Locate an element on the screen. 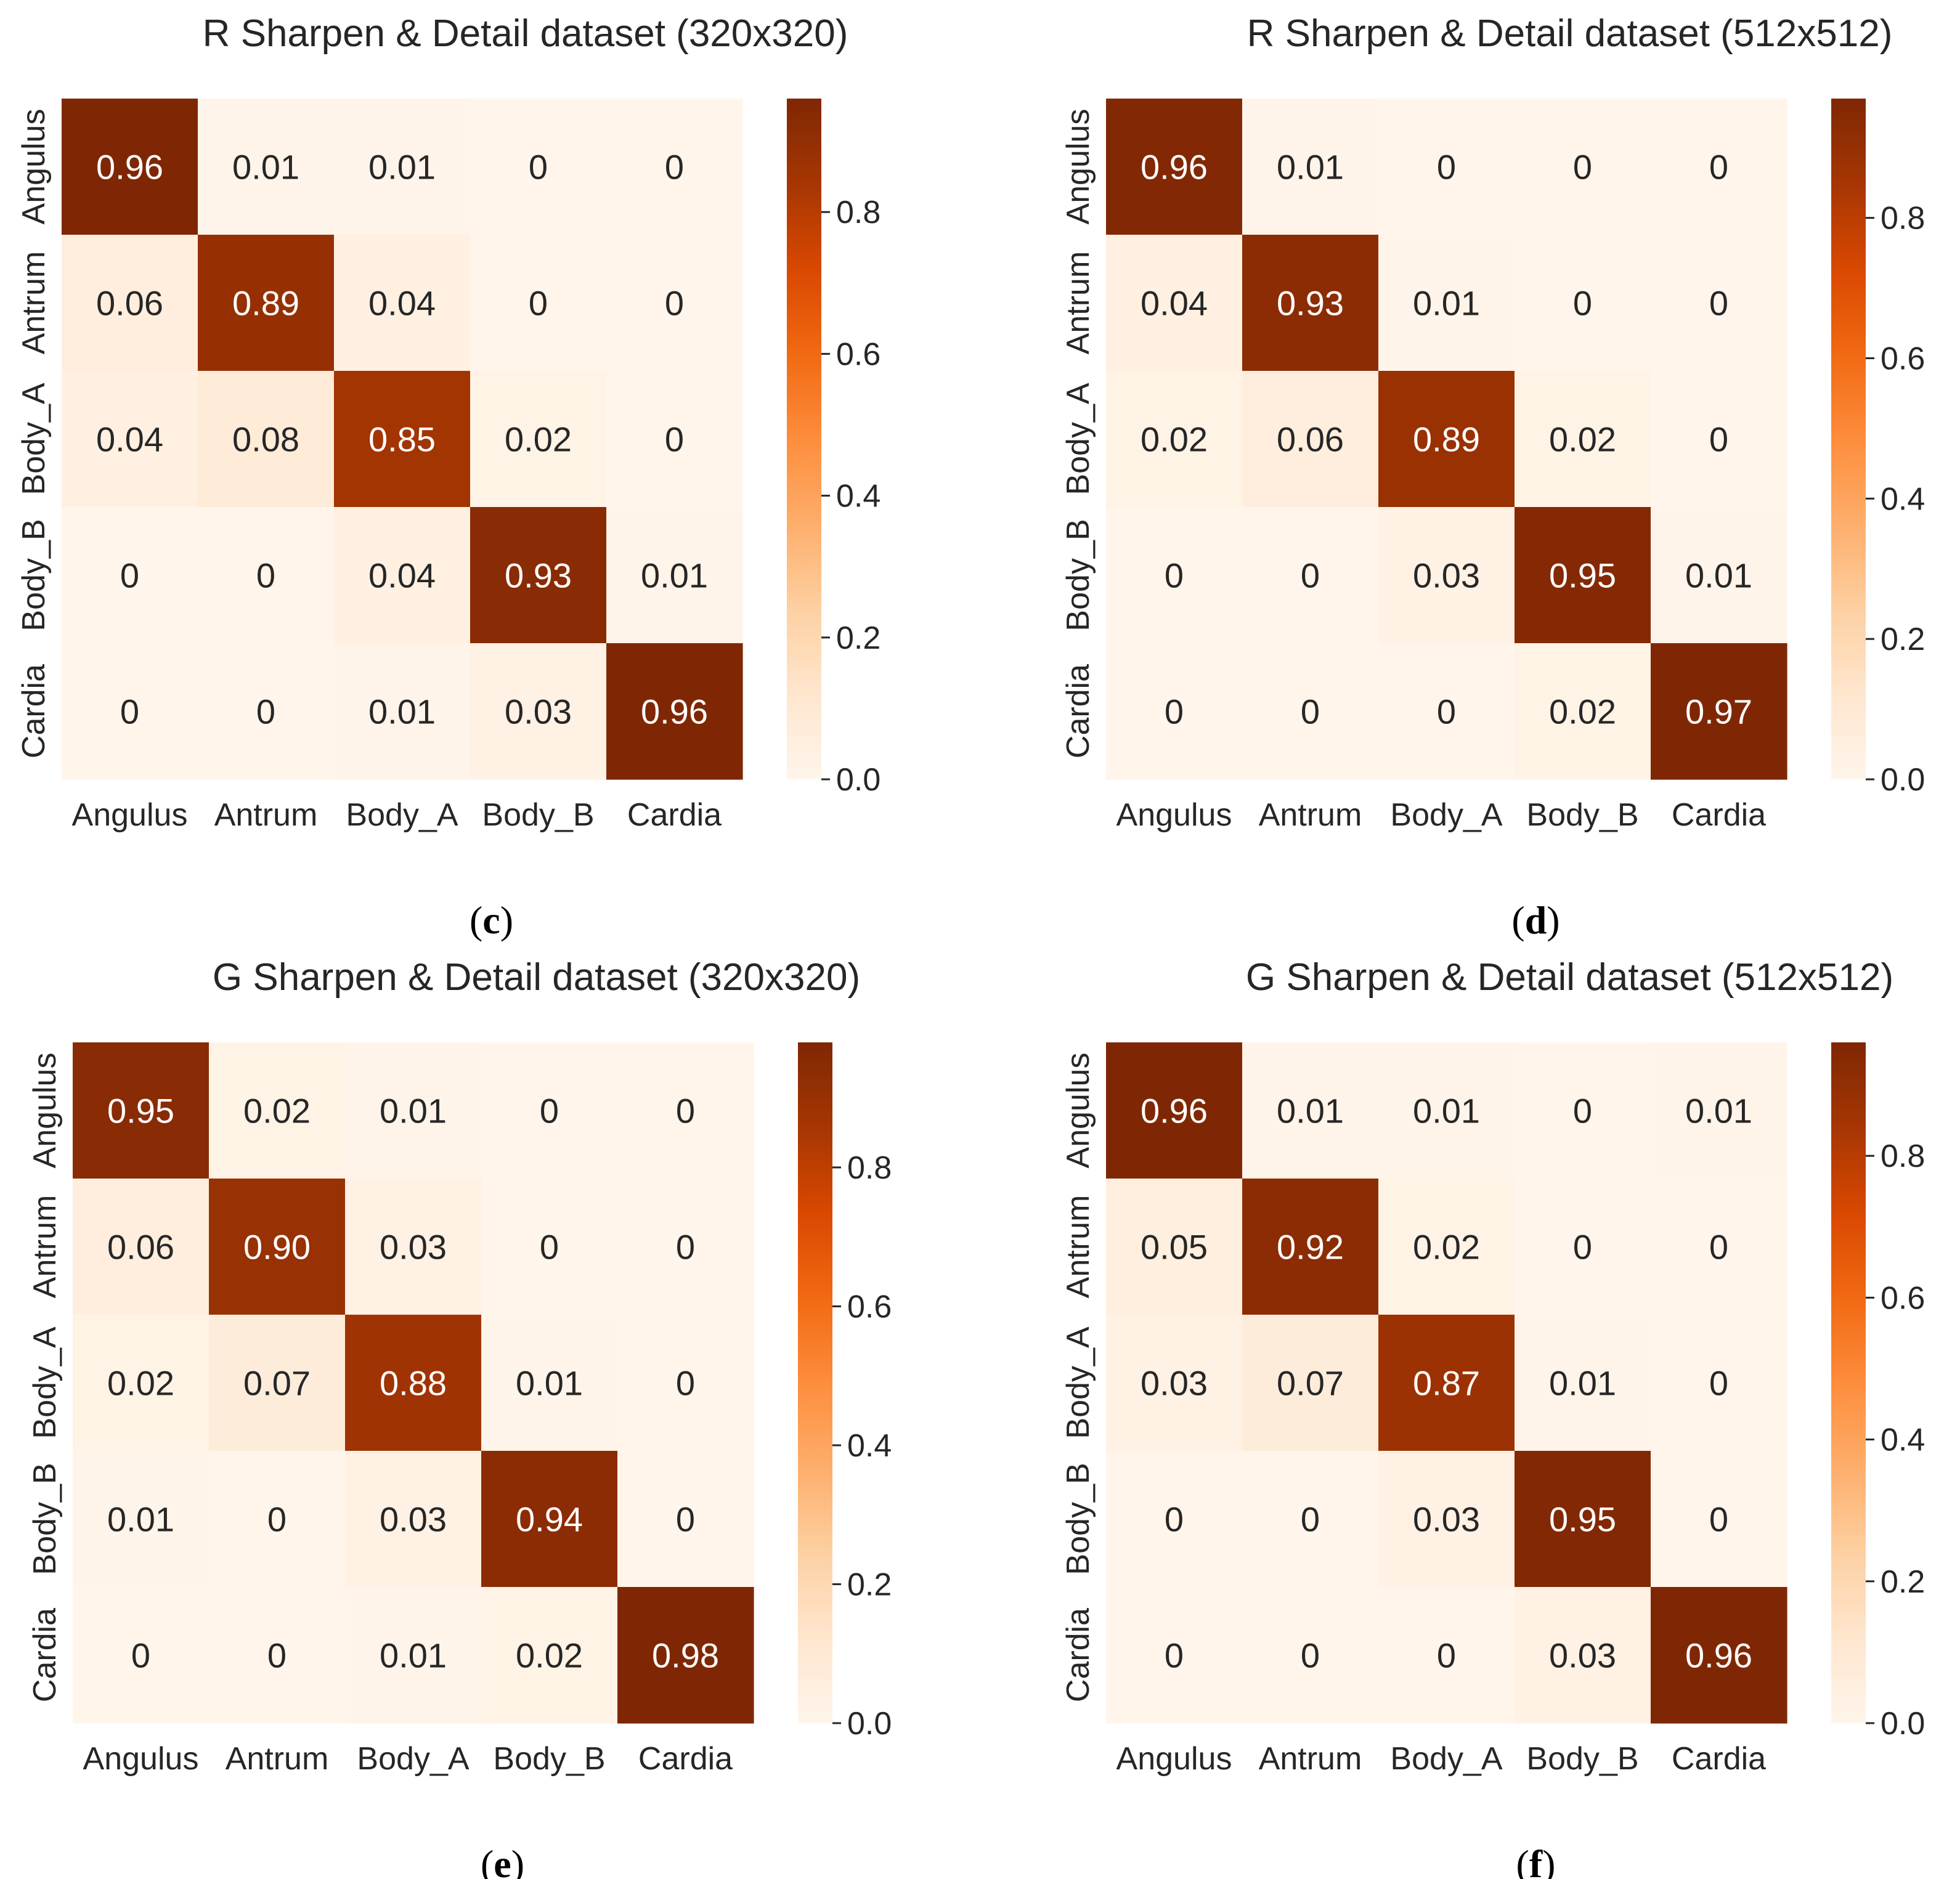  colorbar-tick-label: 0.0 is located at coordinates (1903, 780).